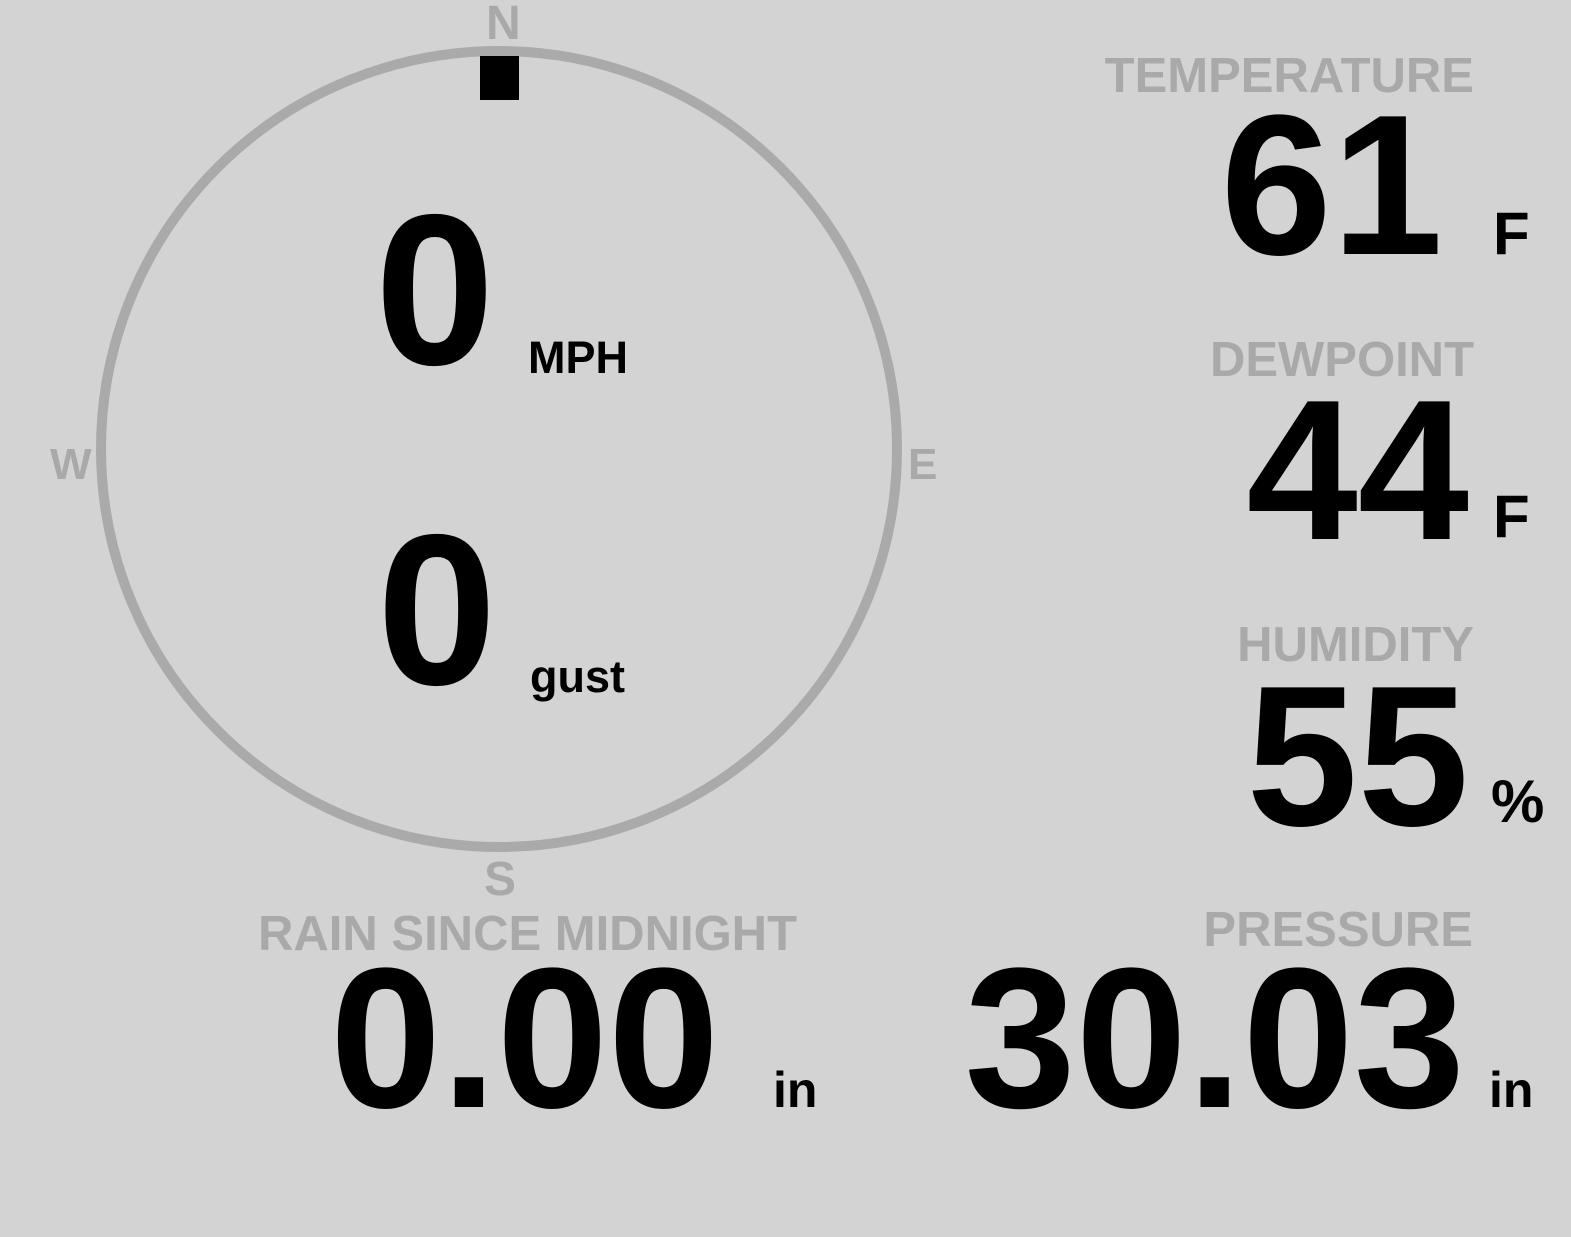 Image resolution: width=1571 pixels, height=1237 pixels. I want to click on pressure-unit: in, so click(1511, 1090).